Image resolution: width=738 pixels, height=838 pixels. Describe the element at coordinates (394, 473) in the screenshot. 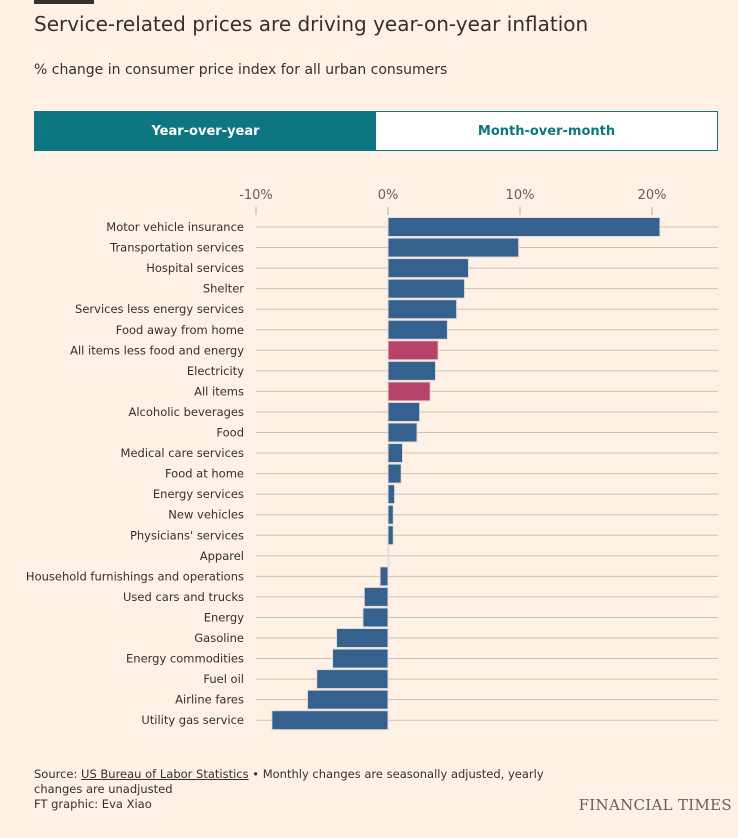

I see `bar-food-at-home` at that location.